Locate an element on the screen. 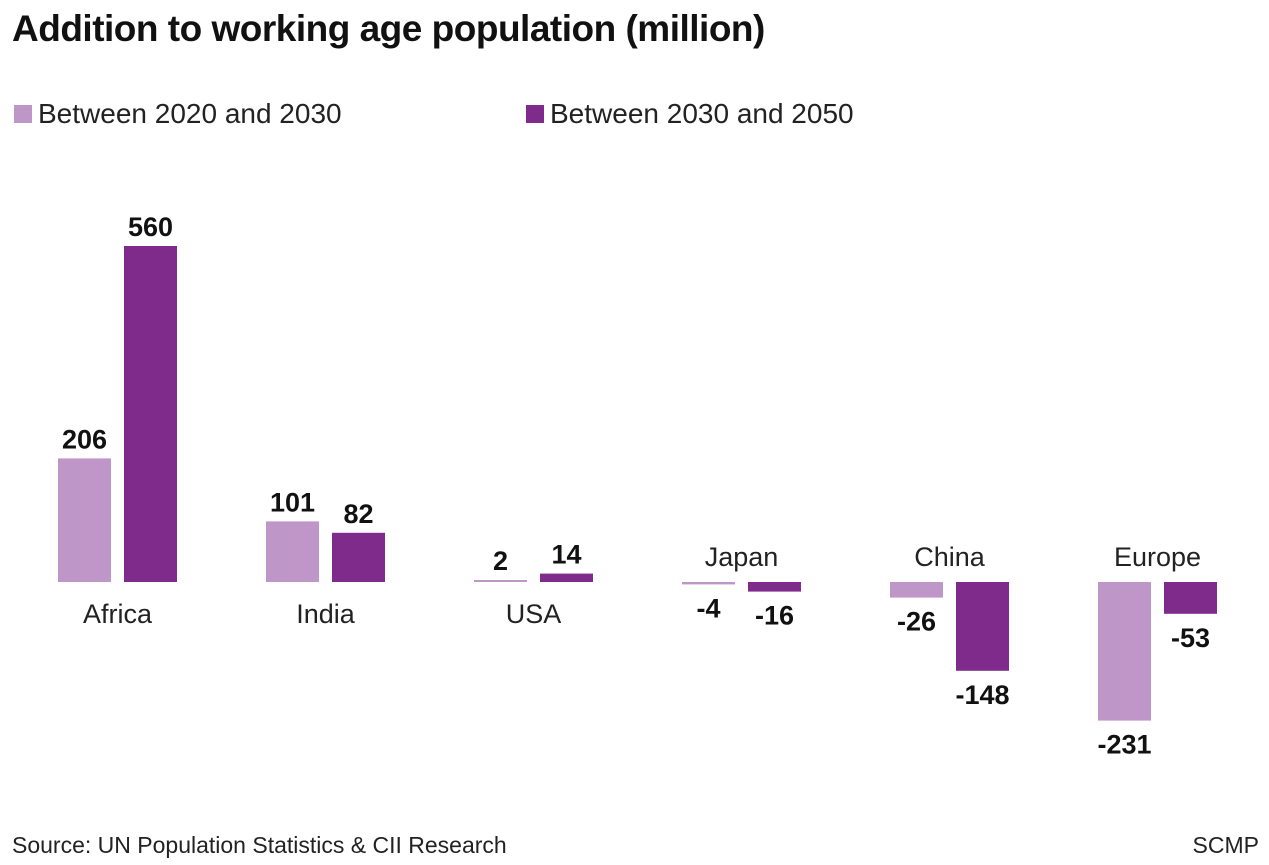 Image resolution: width=1269 pixels, height=865 pixels. bar-usa-2030-2050 is located at coordinates (566, 577).